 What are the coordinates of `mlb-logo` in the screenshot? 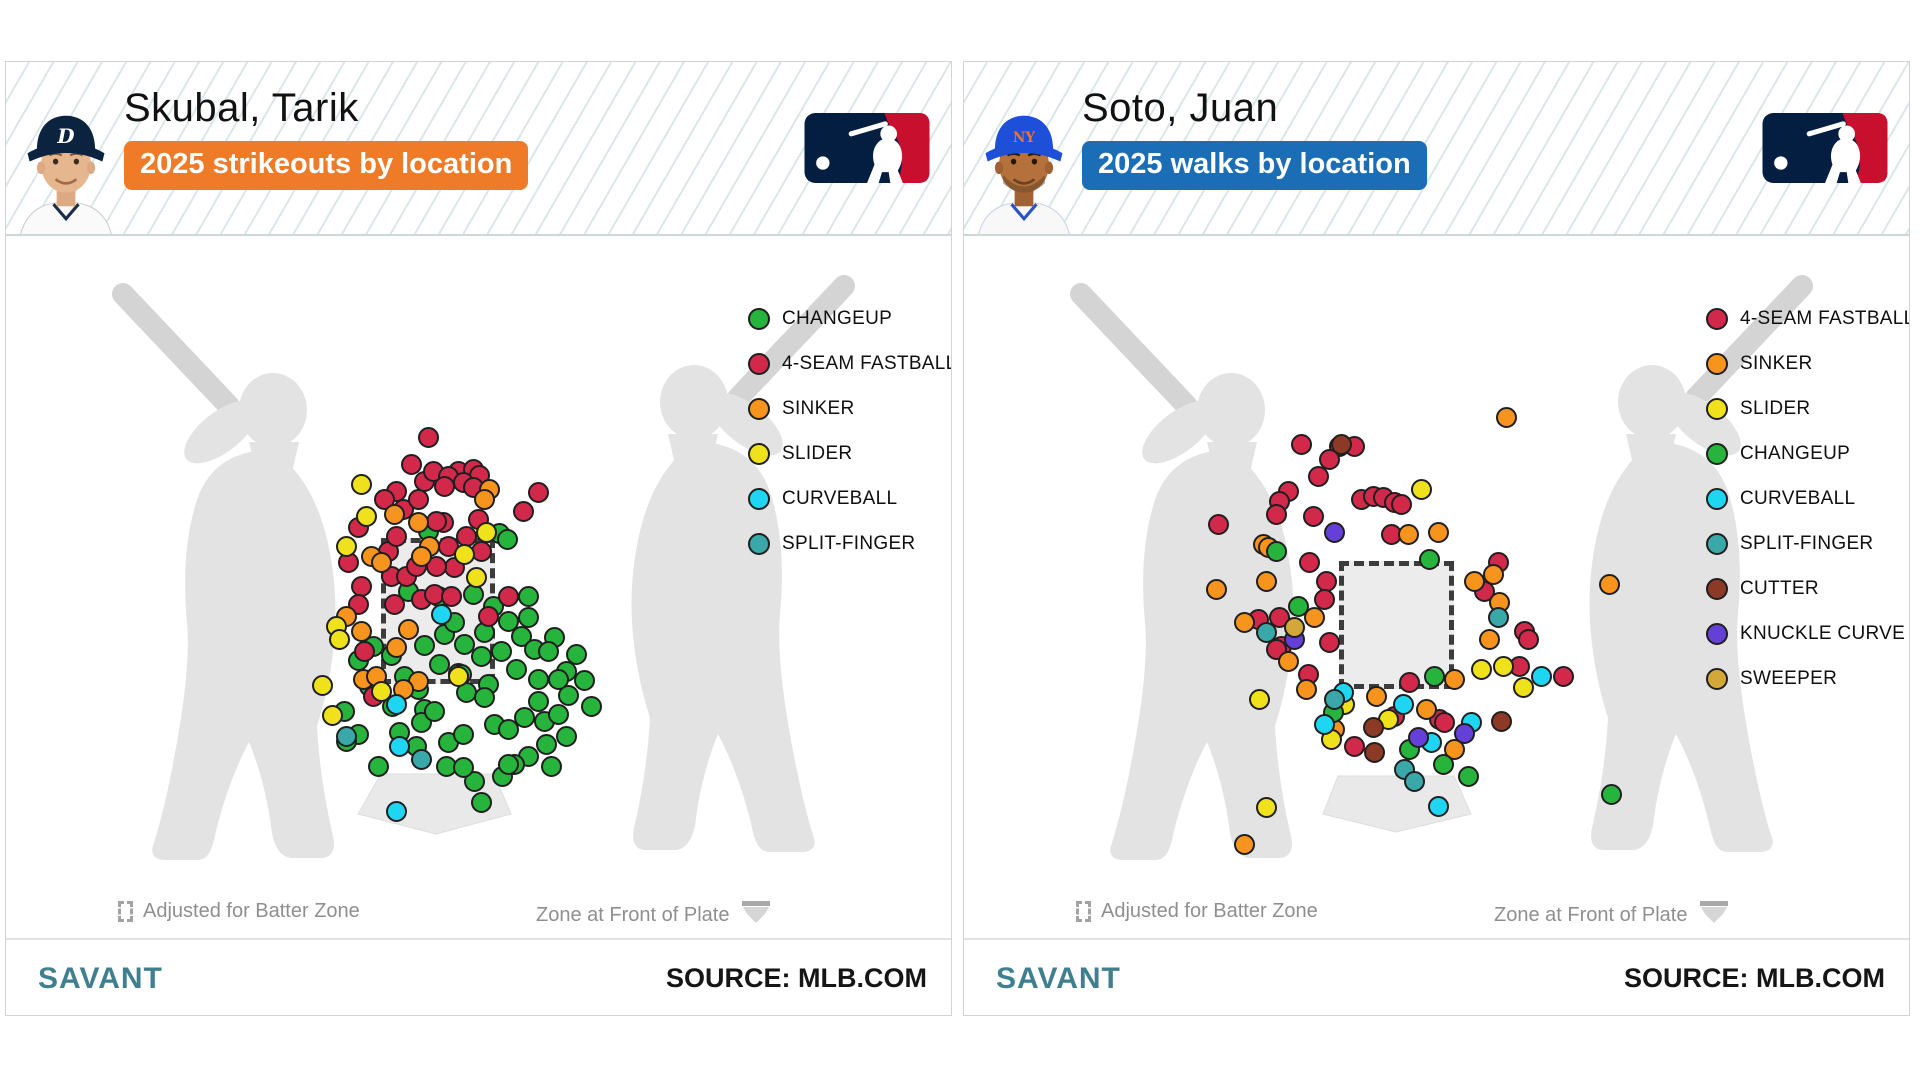 It's located at (867, 148).